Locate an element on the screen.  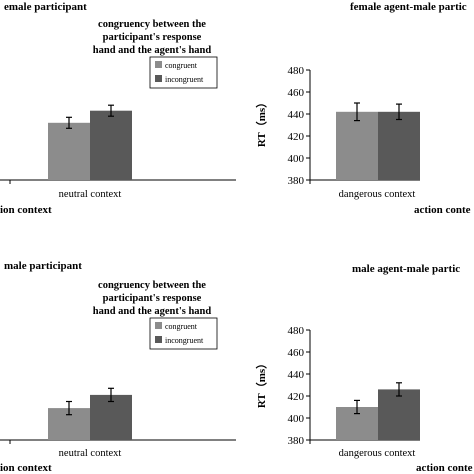
panel-title: male participant is located at coordinates (43, 266).